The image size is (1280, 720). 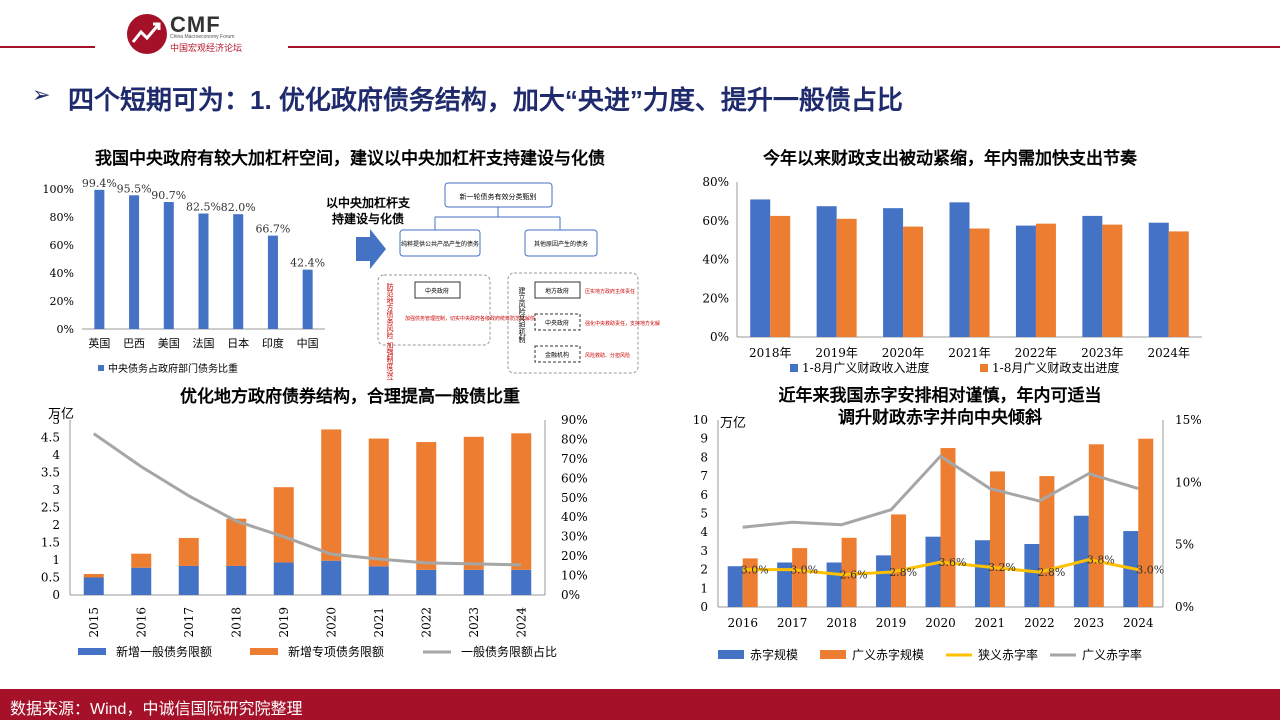 What do you see at coordinates (836, 353) in the screenshot?
I see `chart2-xtick: 2019年` at bounding box center [836, 353].